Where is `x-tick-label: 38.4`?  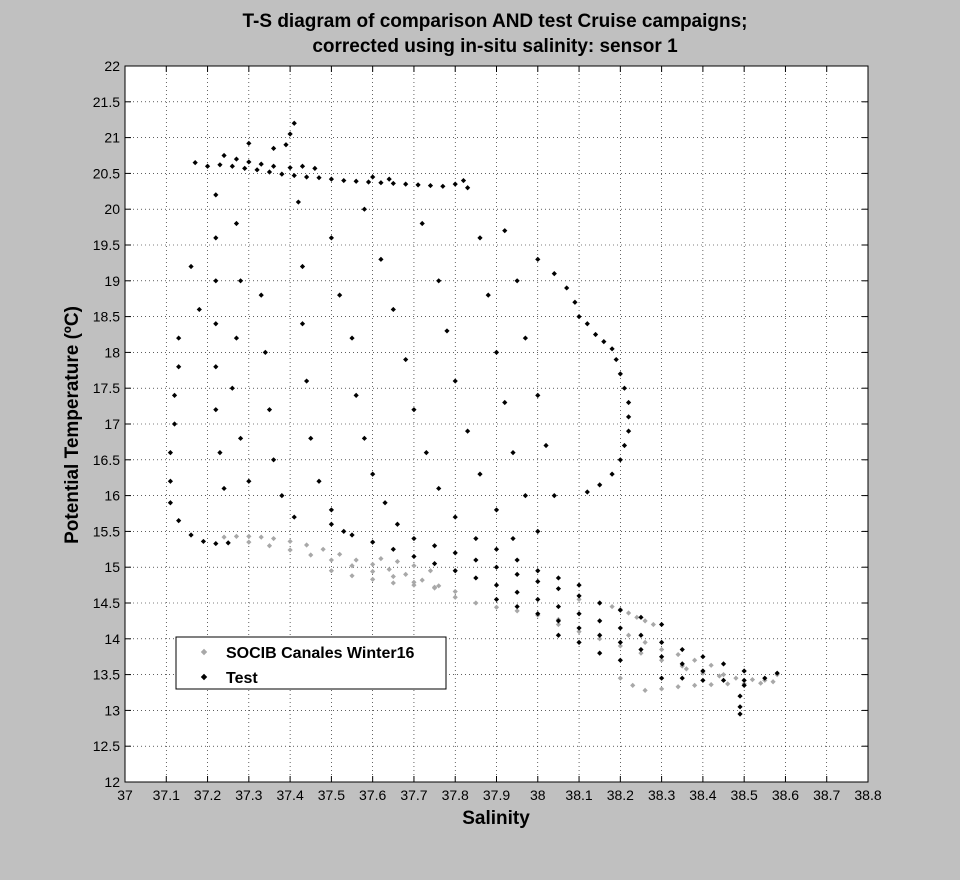 x-tick-label: 38.4 is located at coordinates (702, 795).